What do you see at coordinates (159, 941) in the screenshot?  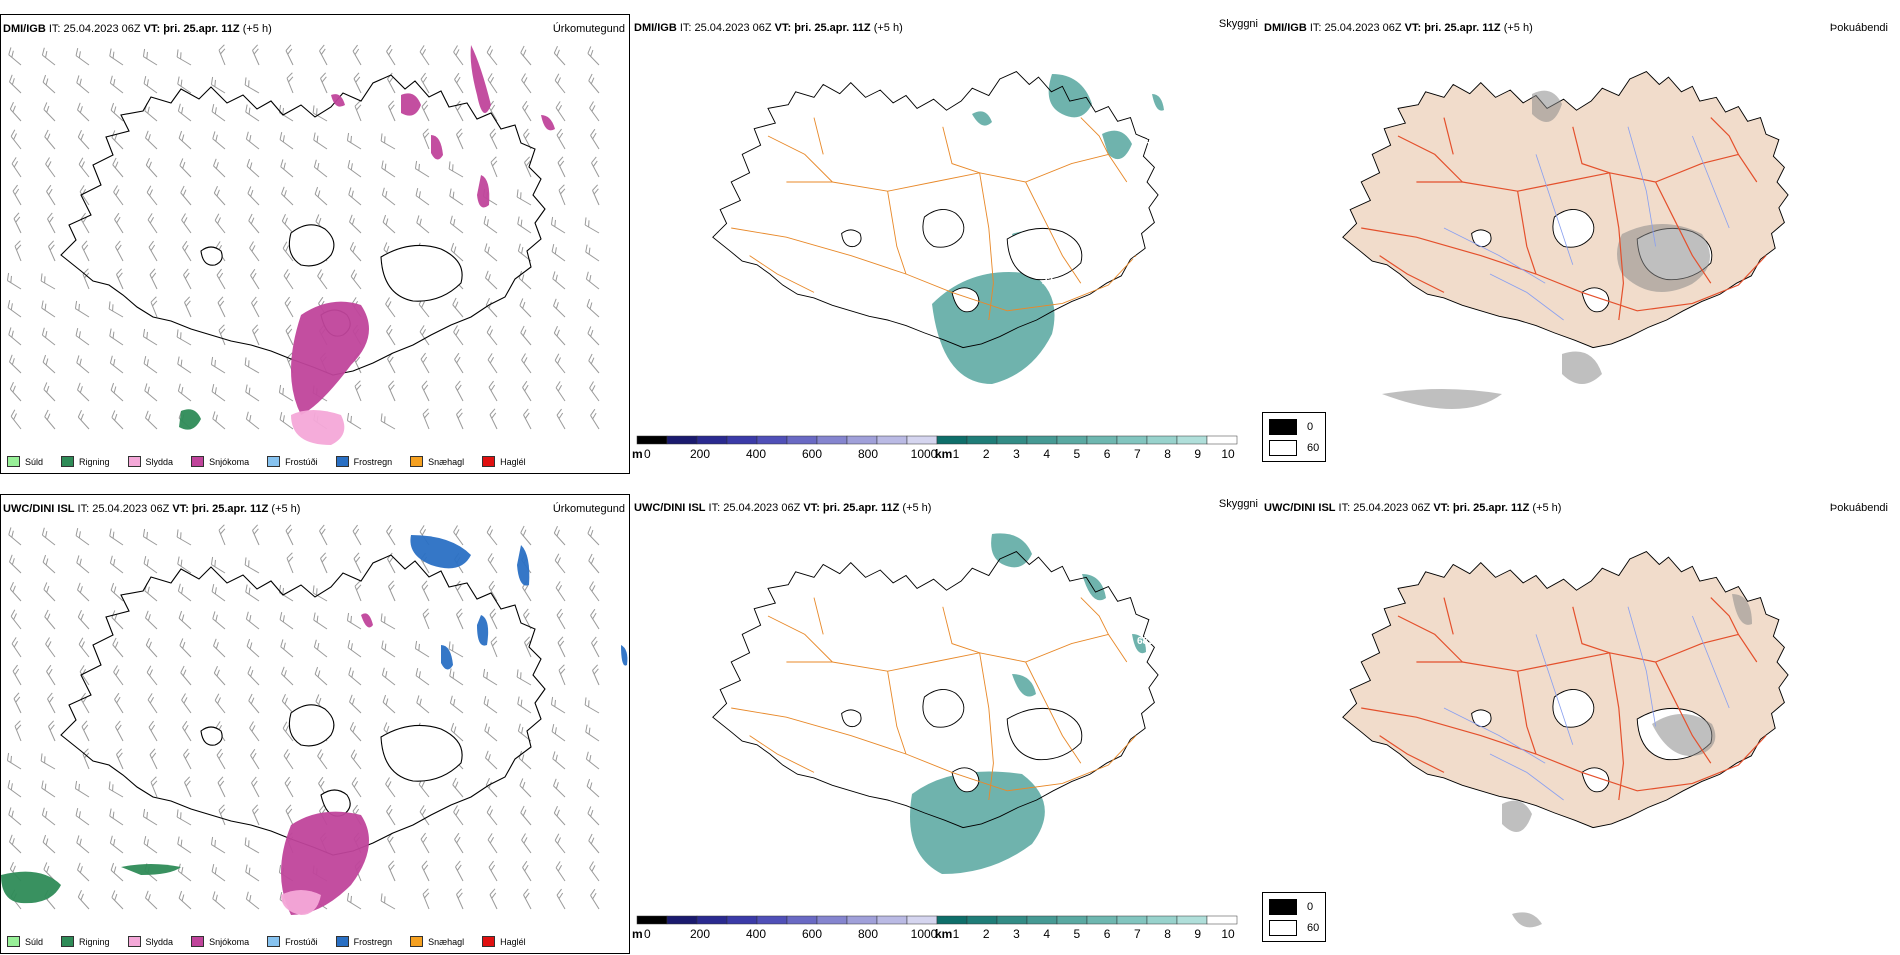 I see `legend-label: Slydda` at bounding box center [159, 941].